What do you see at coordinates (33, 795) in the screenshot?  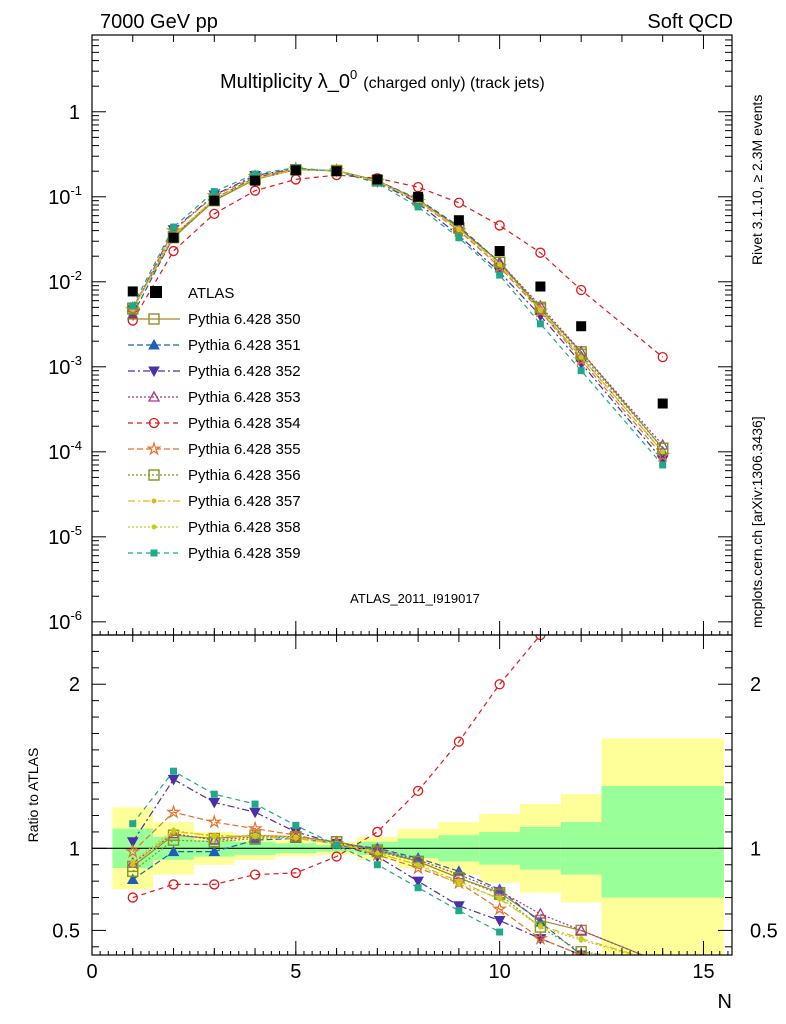 I see `ratio-y-axis-label: Ratio to ATLAS` at bounding box center [33, 795].